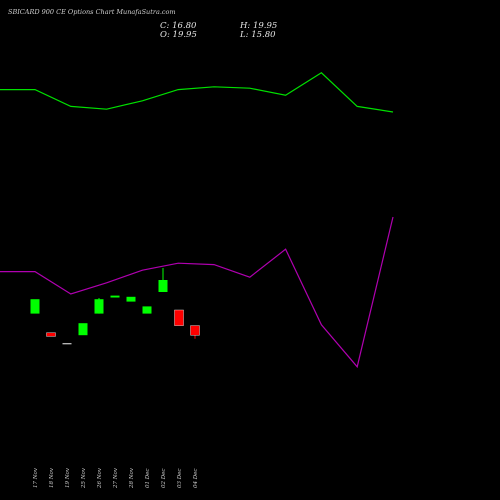 This screenshot has height=500, width=500. I want to click on ohlc-low: L: 15.80, so click(258, 35).